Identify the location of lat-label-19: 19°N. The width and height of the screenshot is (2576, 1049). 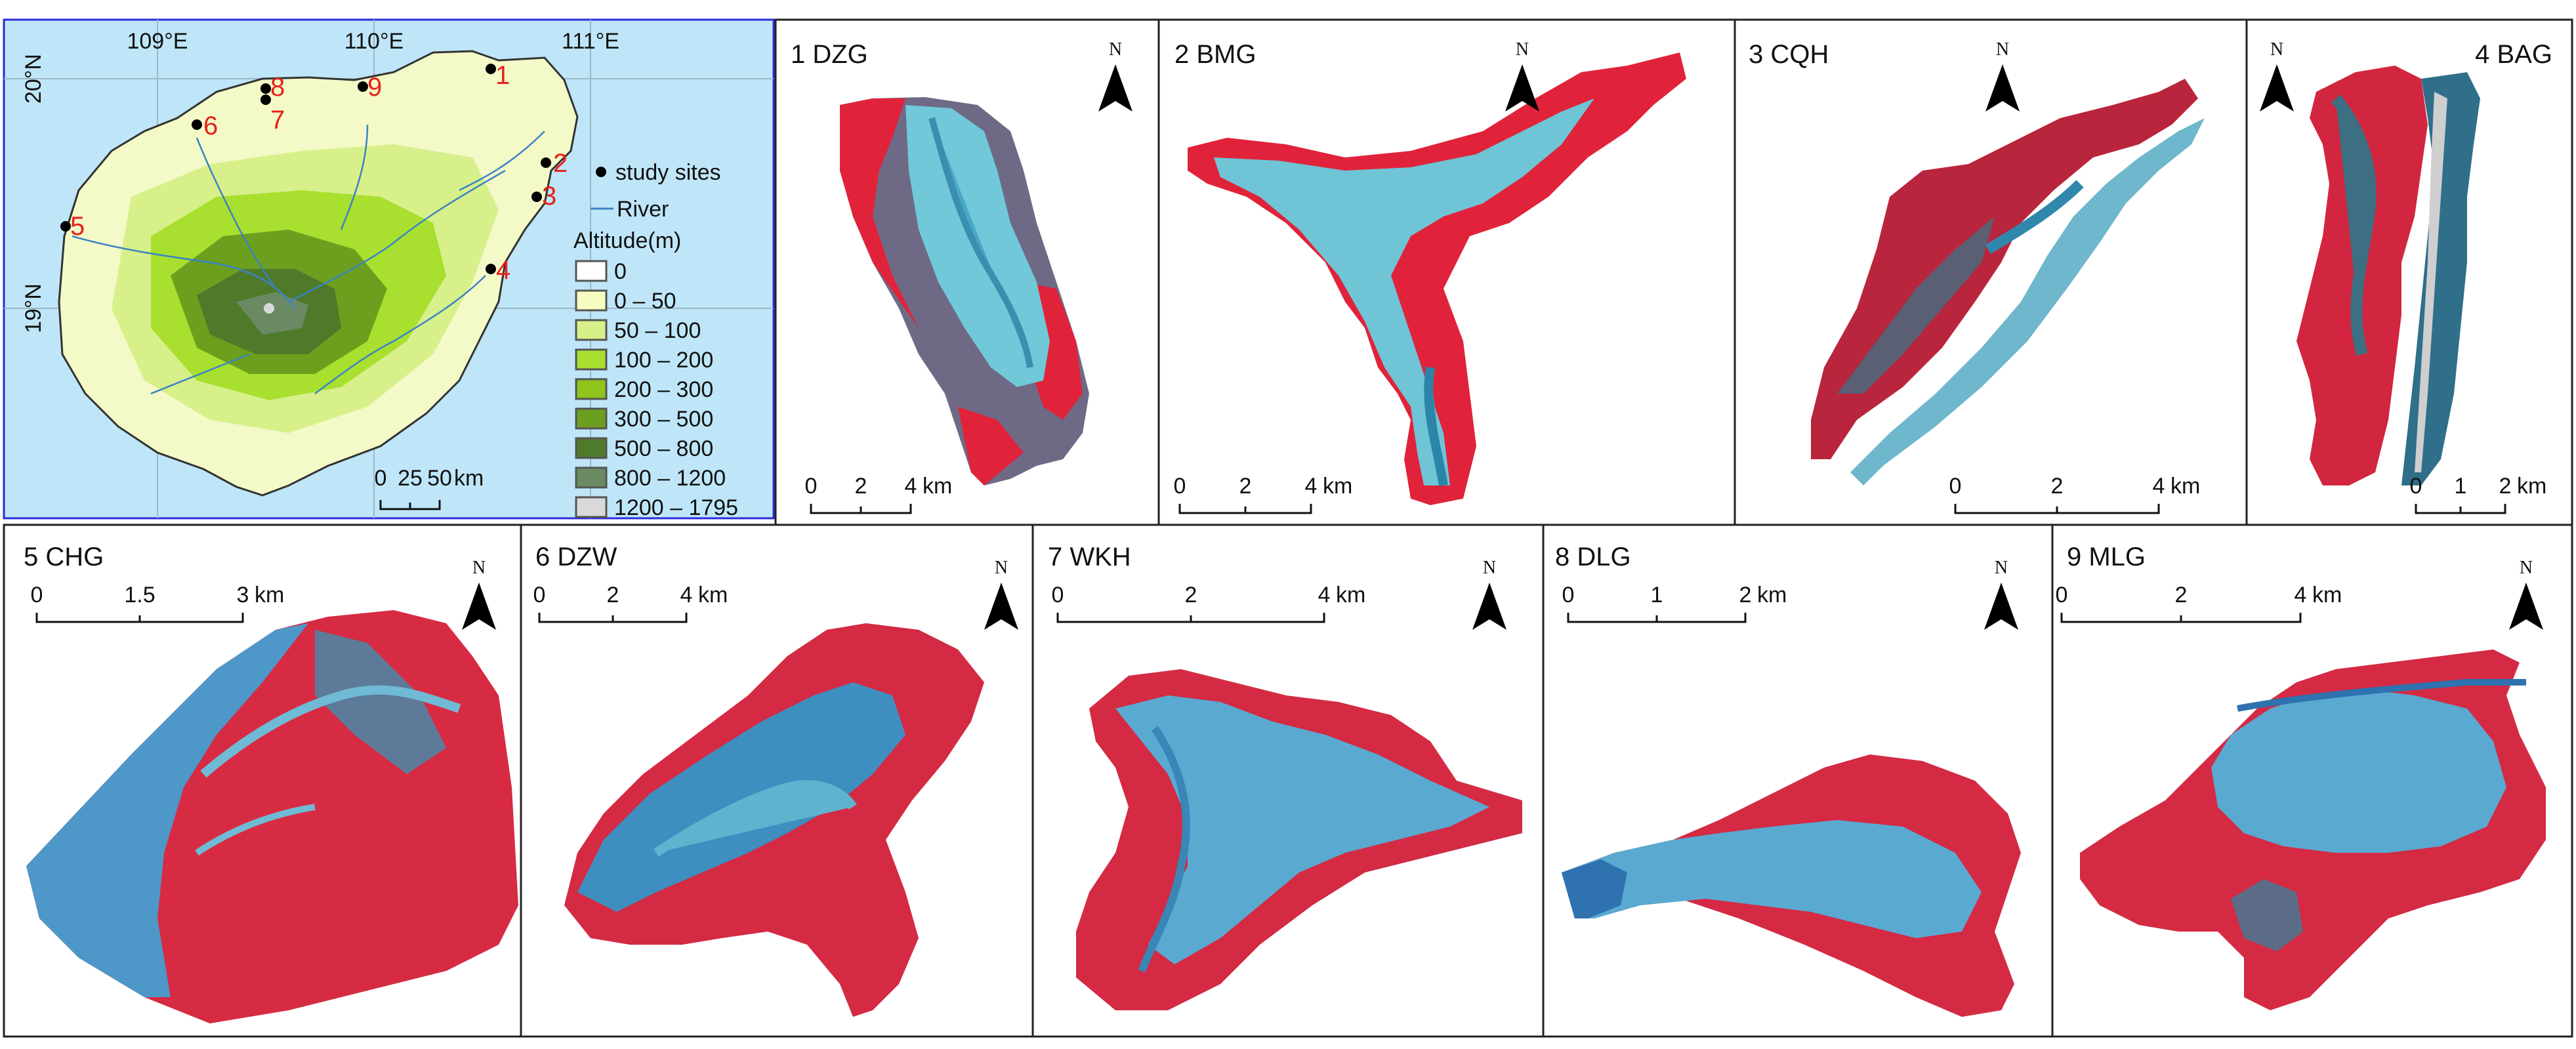
(34, 308).